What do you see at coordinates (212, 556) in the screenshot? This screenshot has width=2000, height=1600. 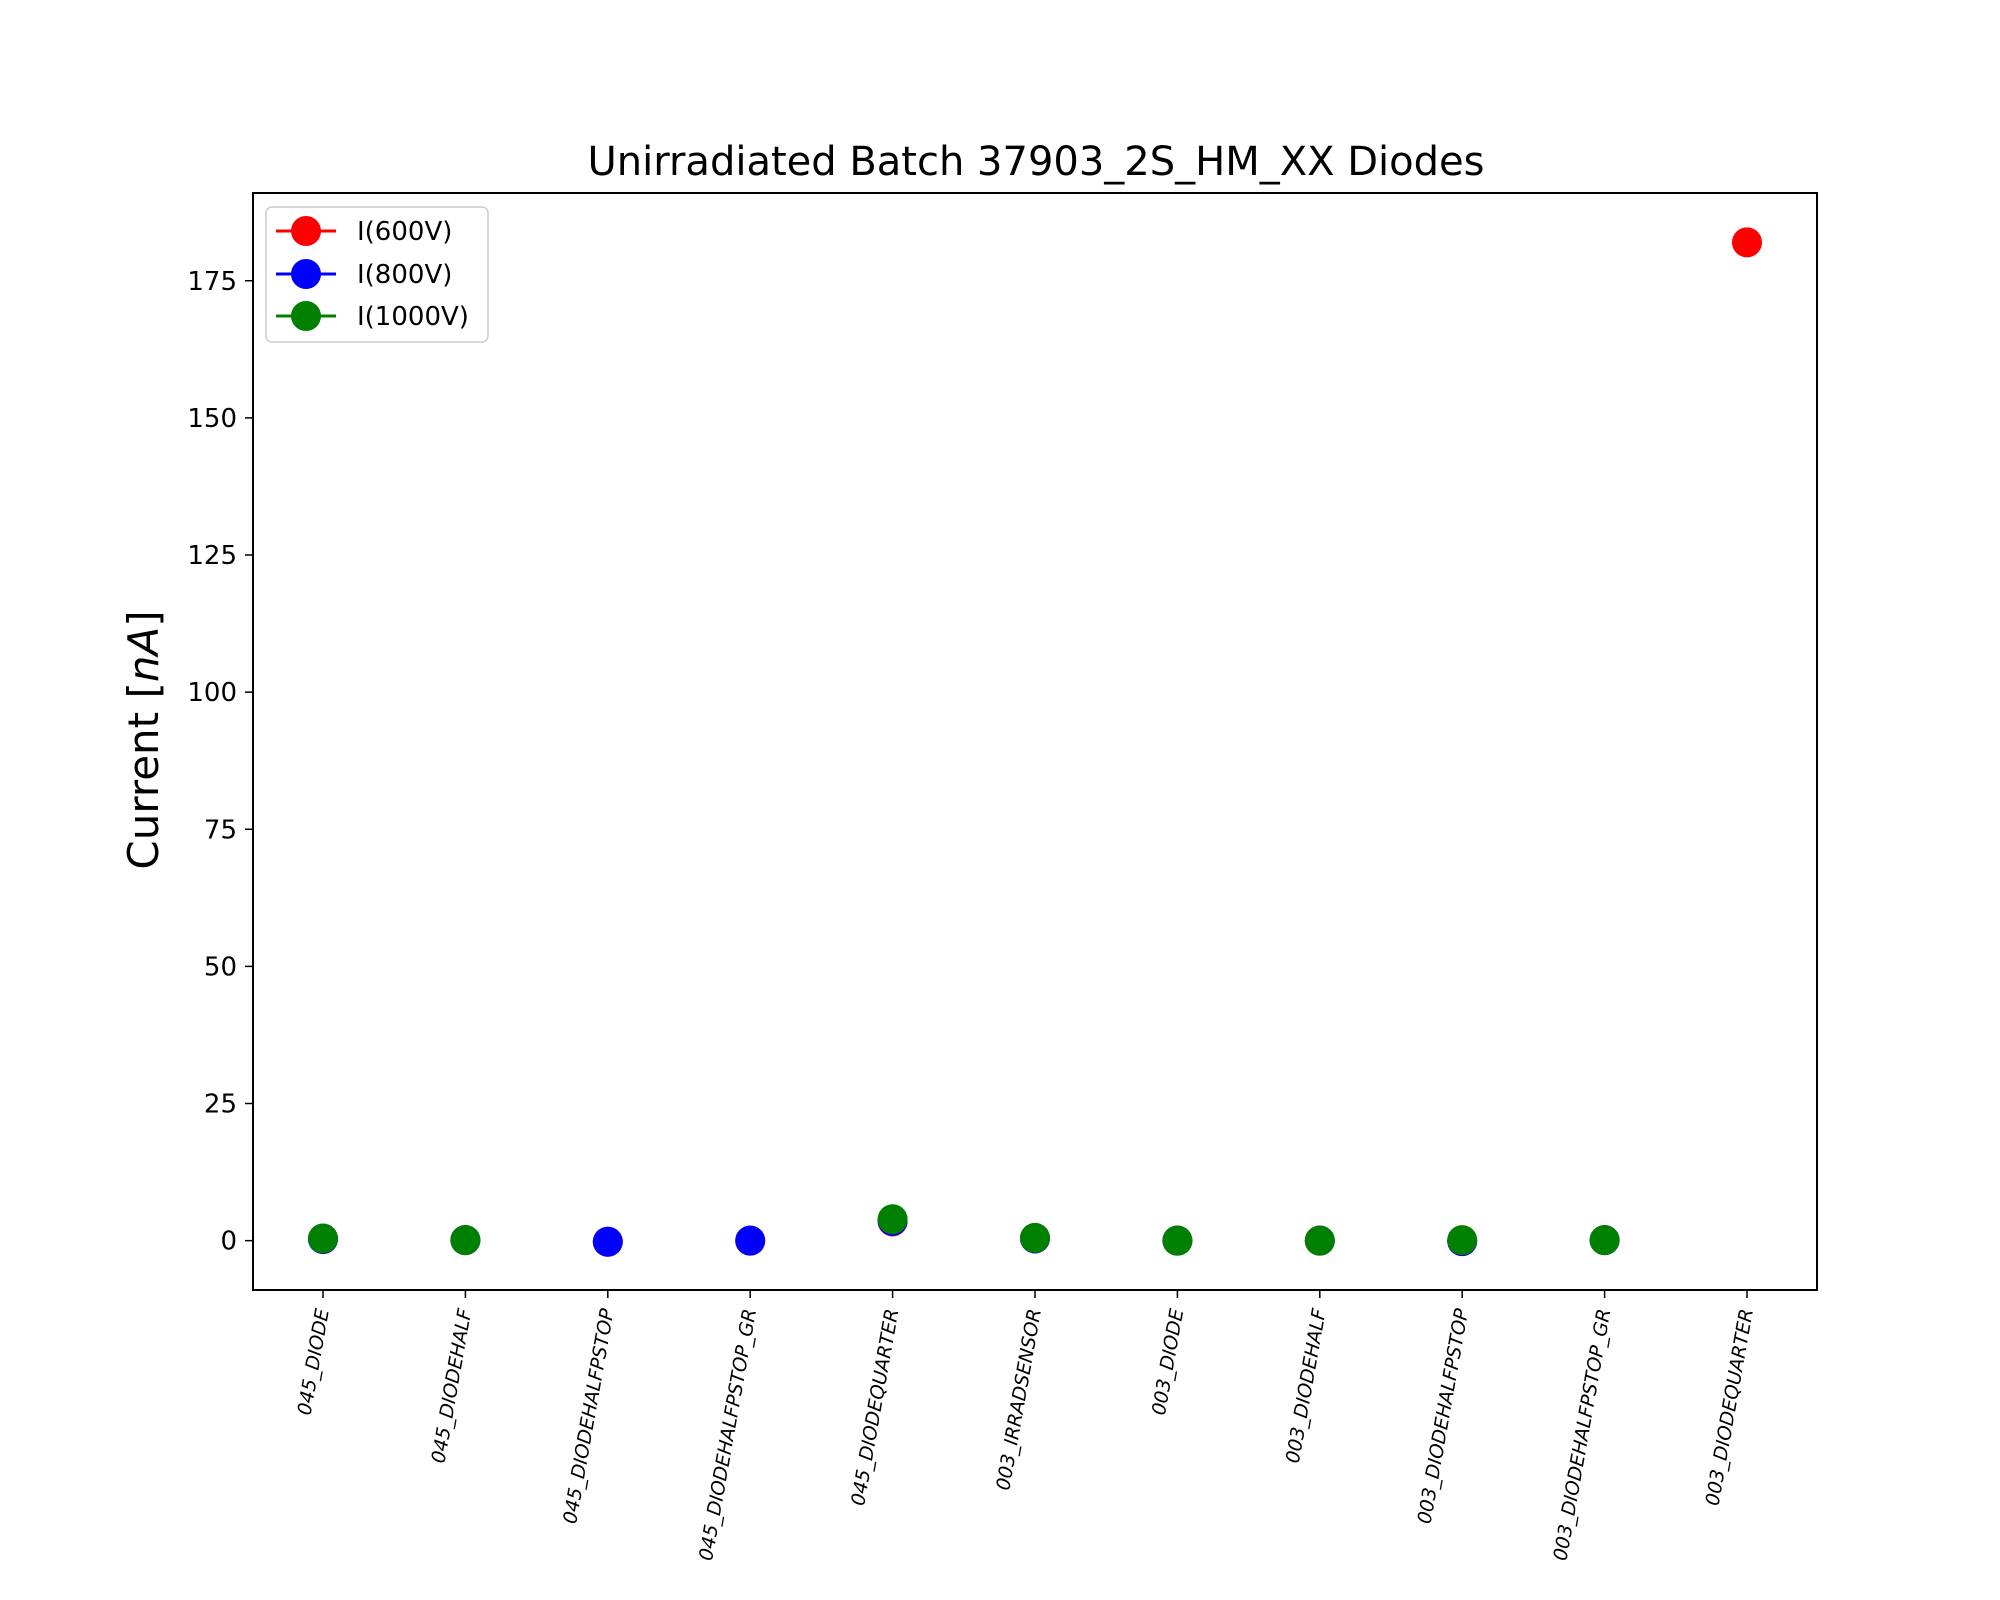 I see `y-tick-label: 125` at bounding box center [212, 556].